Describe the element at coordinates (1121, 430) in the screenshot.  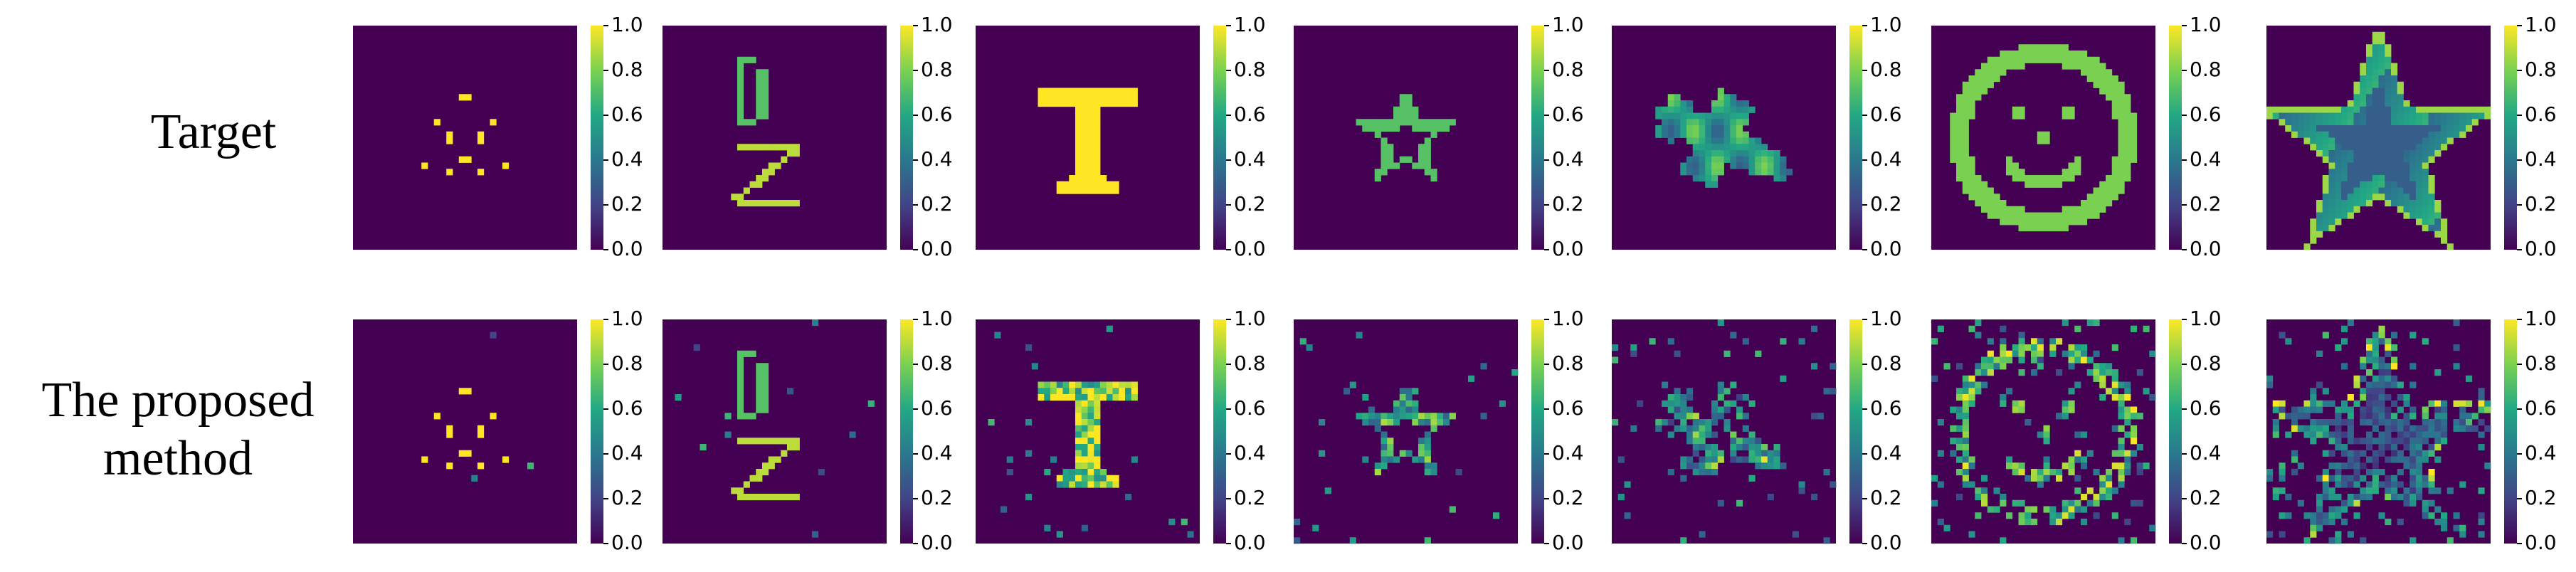
I see `image-panel: 0.00.20.40.60.81.0` at that location.